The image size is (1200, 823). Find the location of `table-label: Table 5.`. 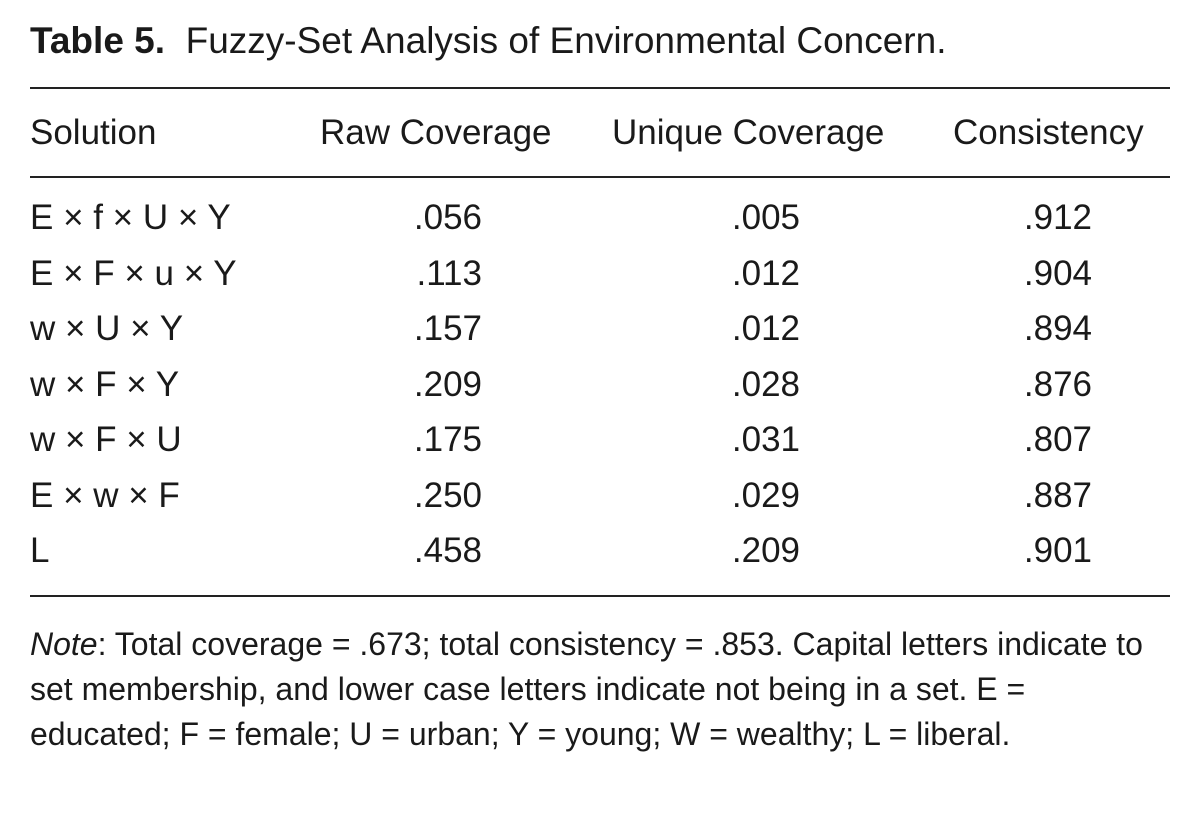

table-label: Table 5. is located at coordinates (98, 40).